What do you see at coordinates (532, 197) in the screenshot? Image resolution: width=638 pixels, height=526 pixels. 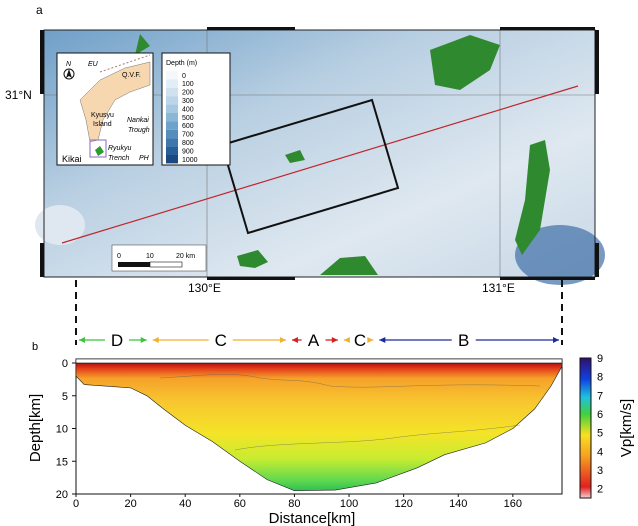 I see `island-east` at bounding box center [532, 197].